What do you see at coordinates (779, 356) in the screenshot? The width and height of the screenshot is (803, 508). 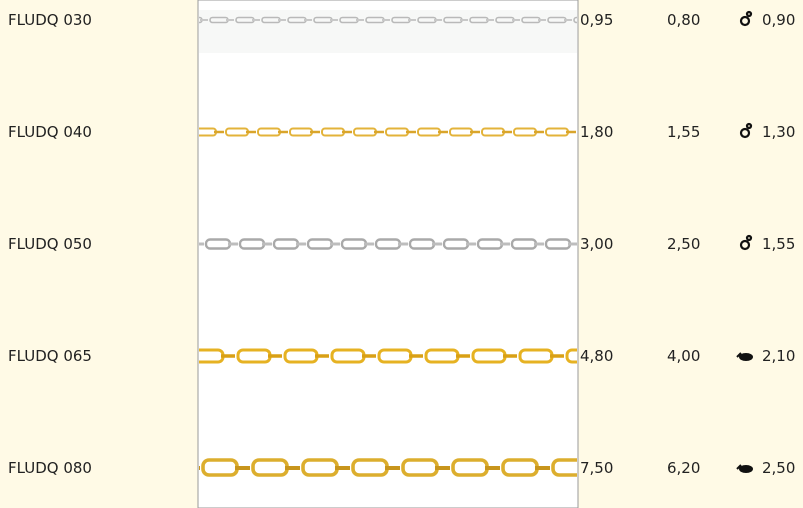 I see `spec-value: 2,10` at bounding box center [779, 356].